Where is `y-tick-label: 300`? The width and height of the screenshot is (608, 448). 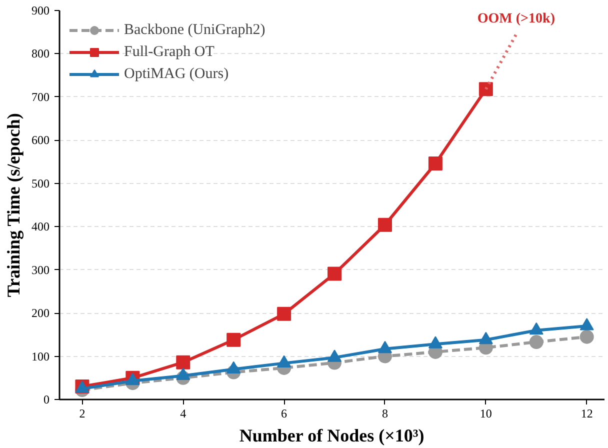
y-tick-label: 300 is located at coordinates (41, 269).